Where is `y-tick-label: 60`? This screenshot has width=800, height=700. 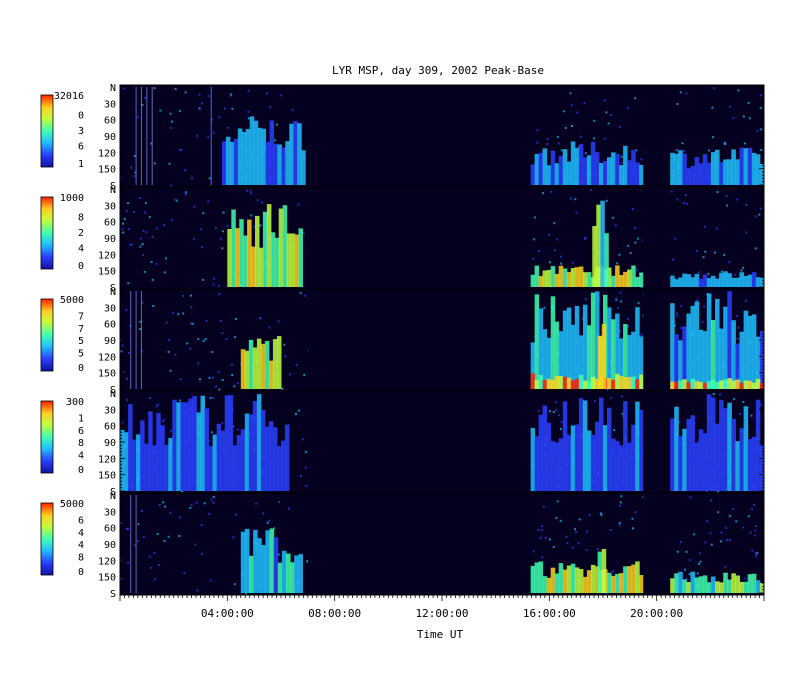 y-tick-label: 60 is located at coordinates (110, 427).